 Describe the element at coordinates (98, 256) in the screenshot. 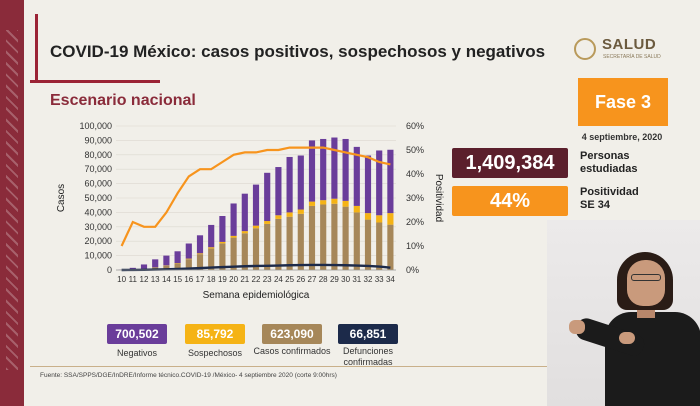

I see `y-tick-label: 10,000` at that location.